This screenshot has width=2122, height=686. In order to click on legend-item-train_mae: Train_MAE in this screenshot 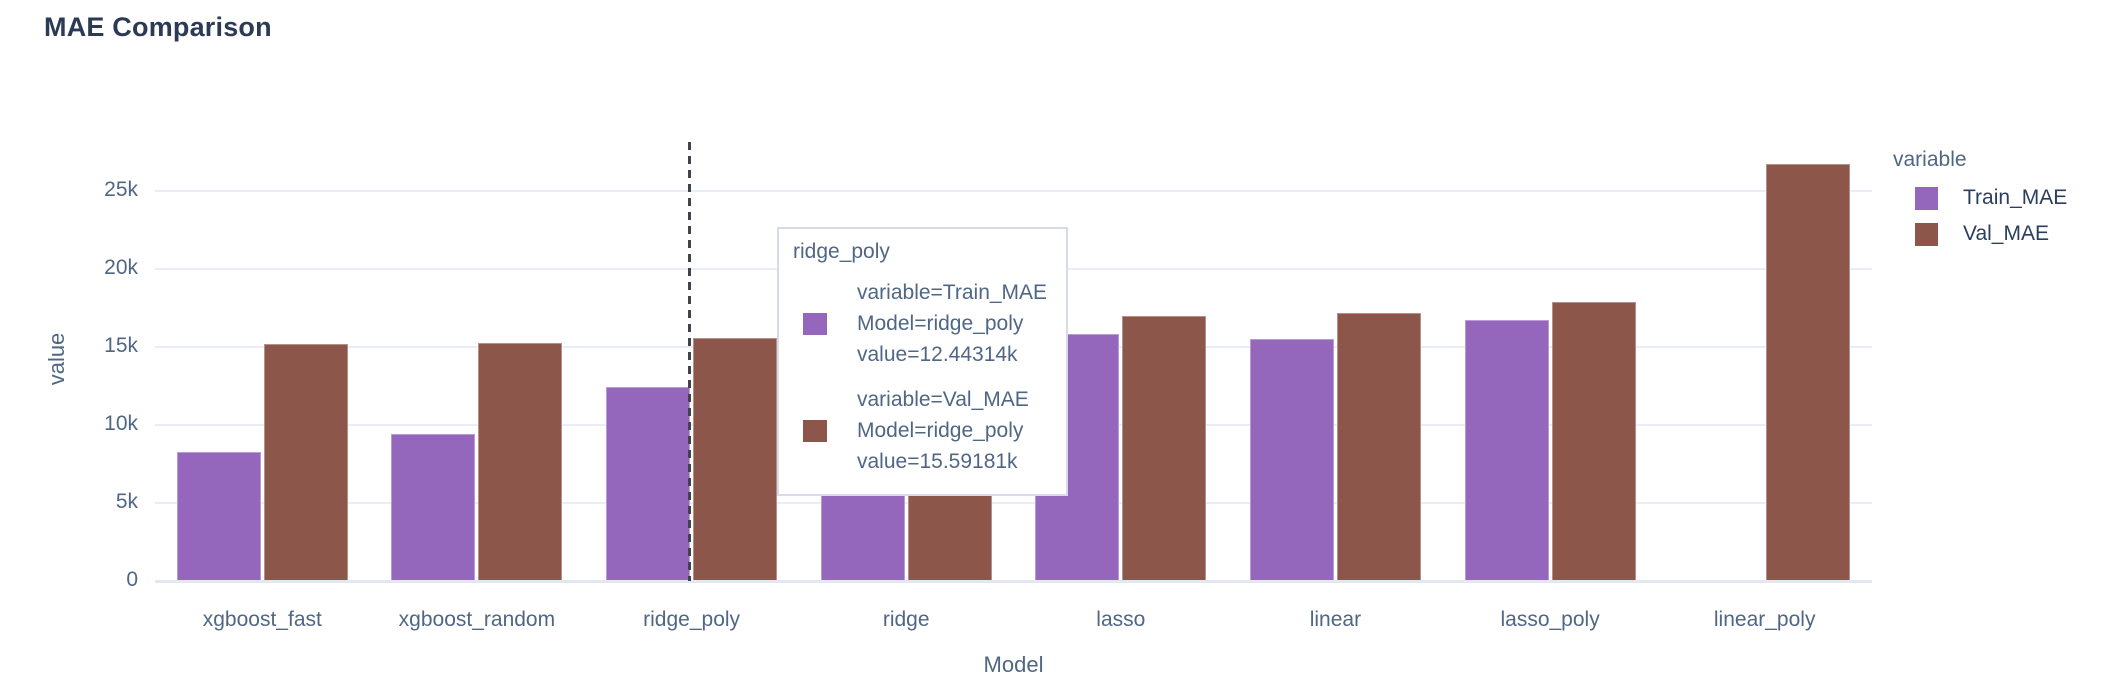, I will do `click(1980, 198)`.